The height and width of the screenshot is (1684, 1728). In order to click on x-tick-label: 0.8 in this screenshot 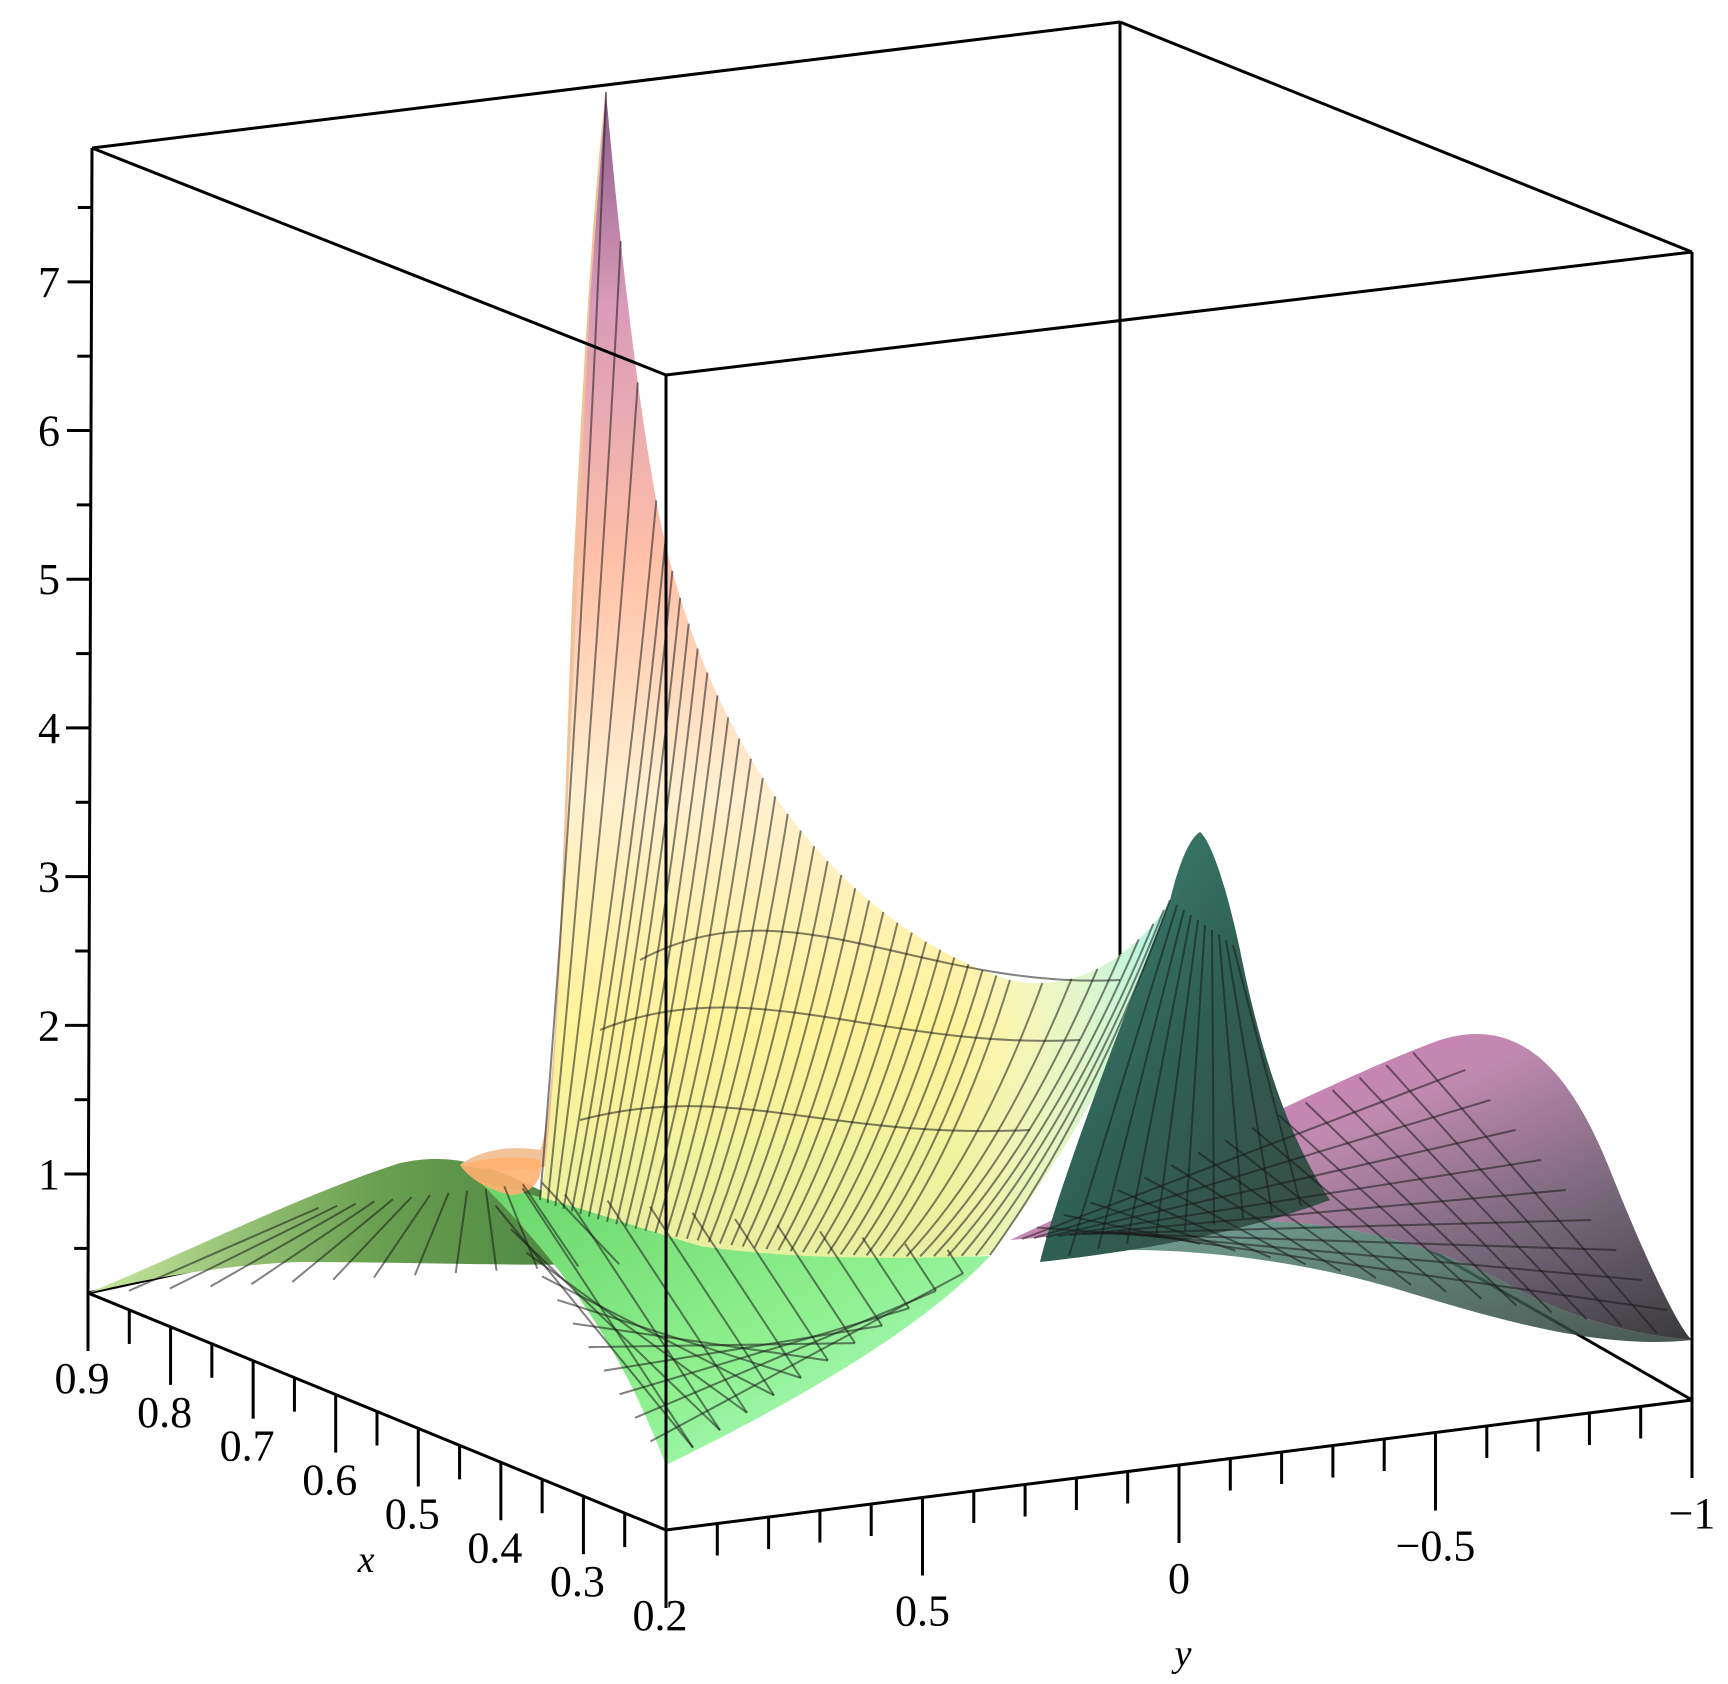, I will do `click(164, 1412)`.